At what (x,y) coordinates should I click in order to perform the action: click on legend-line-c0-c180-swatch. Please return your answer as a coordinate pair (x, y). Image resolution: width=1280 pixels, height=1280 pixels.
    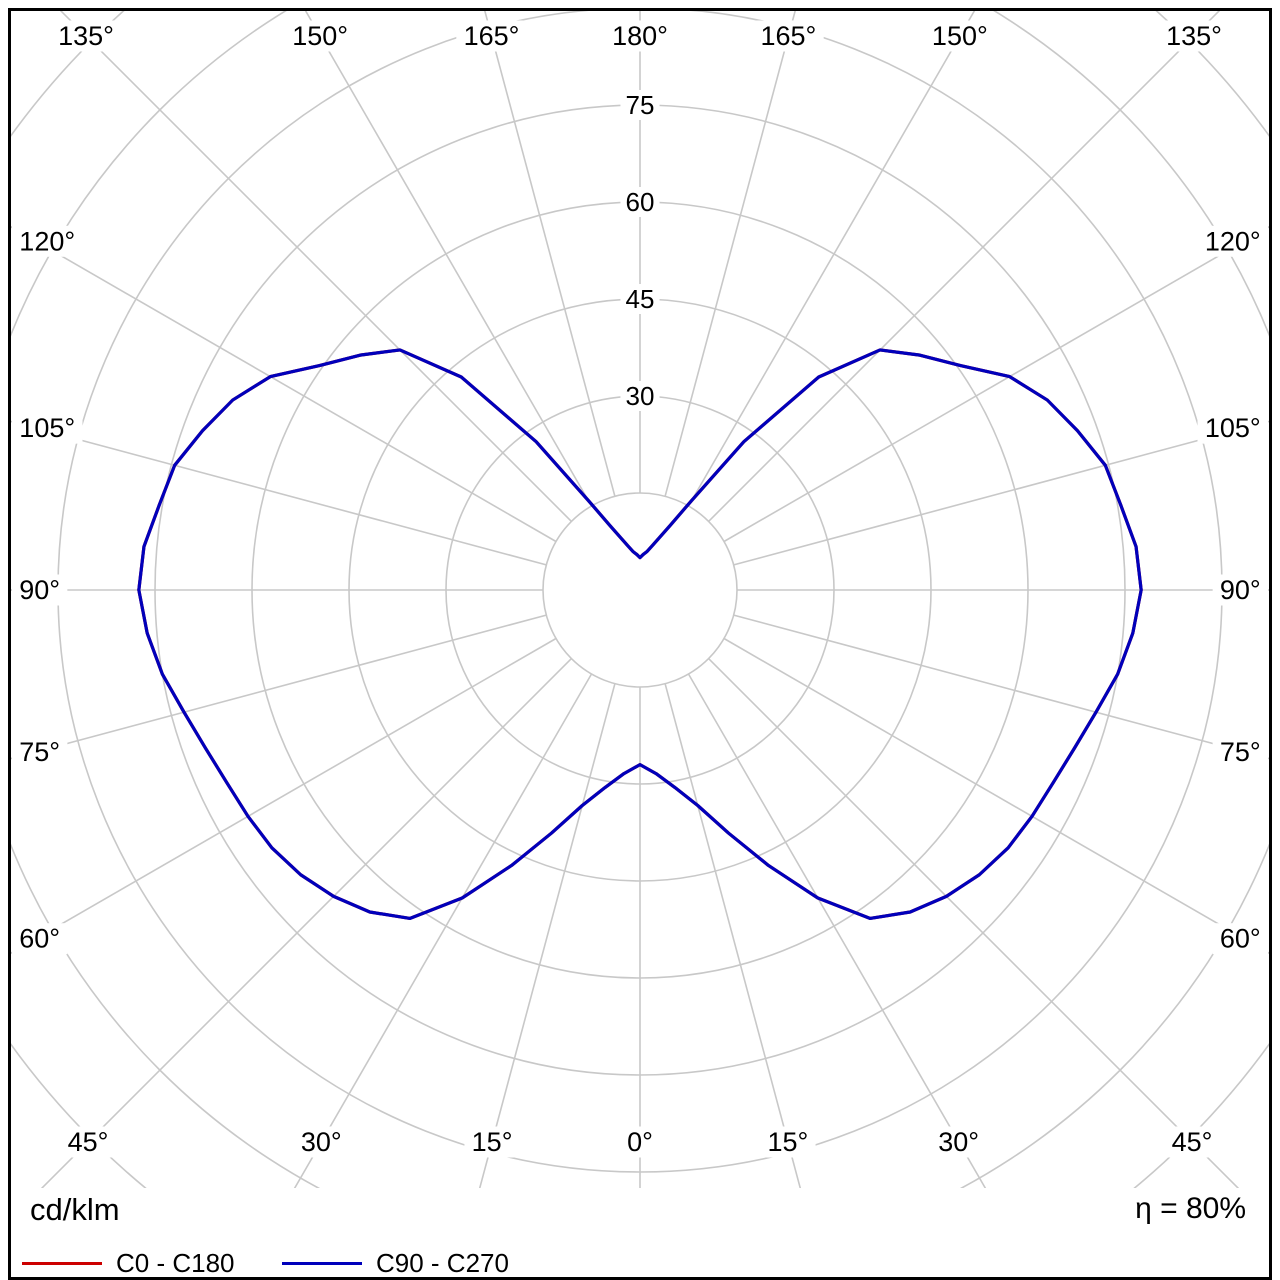
    Looking at the image, I should click on (62, 1263).